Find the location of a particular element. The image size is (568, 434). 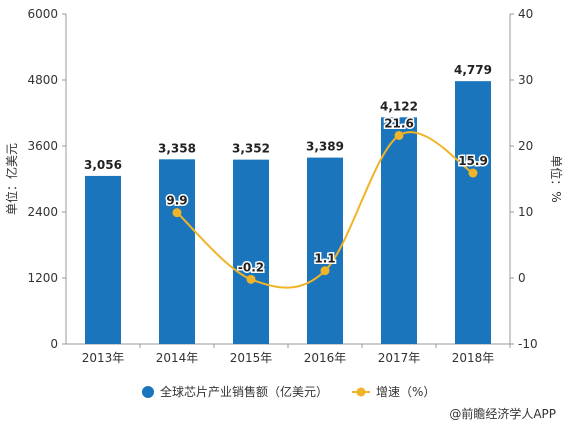

y-left-tick-label: 6000 is located at coordinates (42, 14).